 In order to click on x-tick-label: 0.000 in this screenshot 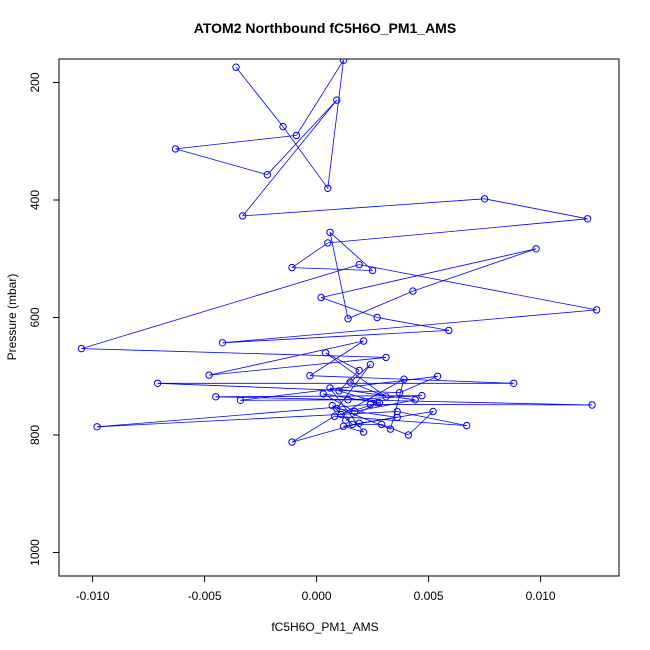, I will do `click(317, 596)`.